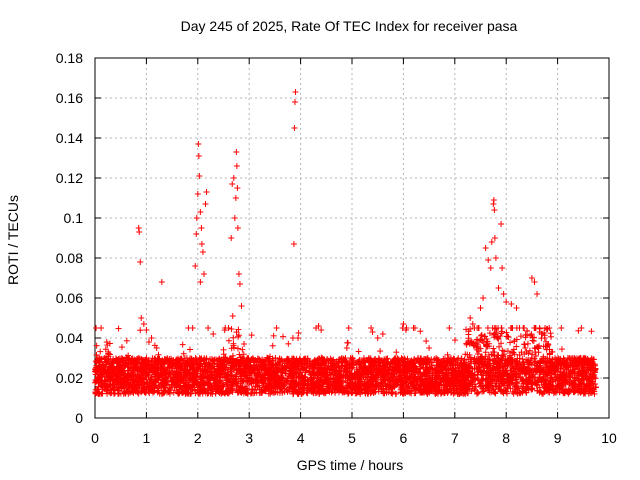  I want to click on x-tick-label: 8, so click(506, 438).